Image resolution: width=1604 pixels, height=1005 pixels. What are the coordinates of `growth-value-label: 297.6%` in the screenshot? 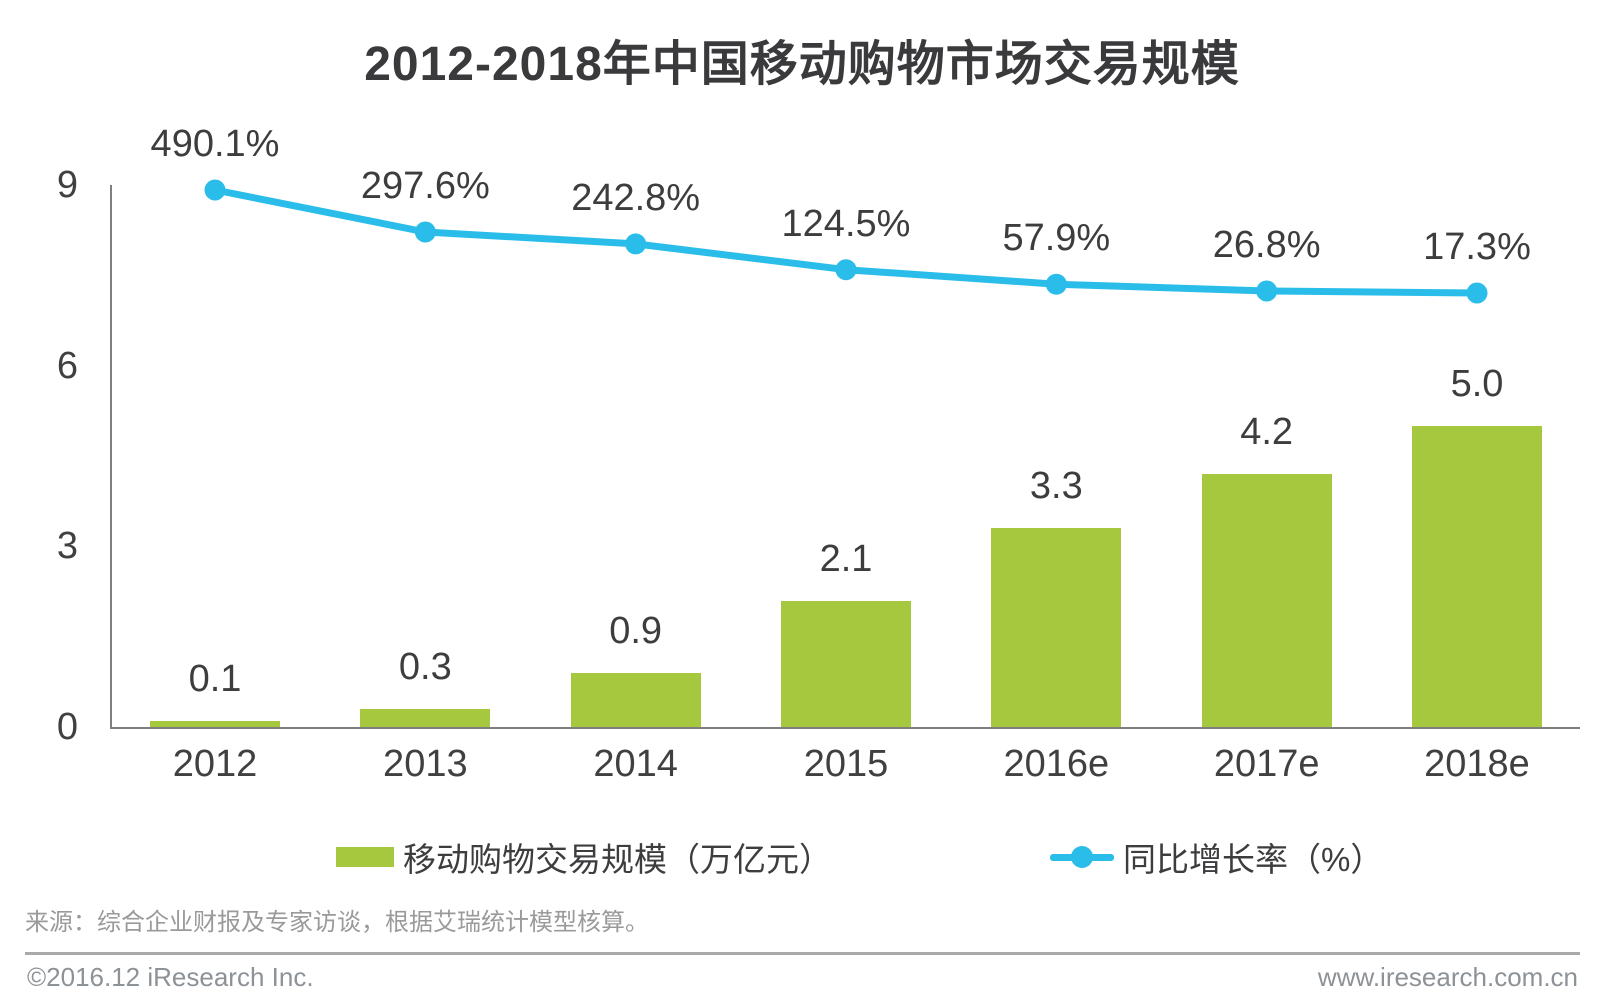 It's located at (425, 185).